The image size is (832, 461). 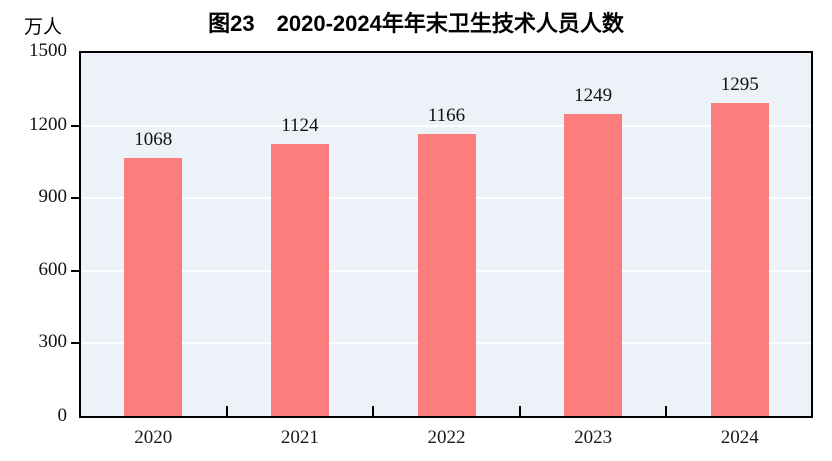 I want to click on bar-2024, so click(x=739, y=259).